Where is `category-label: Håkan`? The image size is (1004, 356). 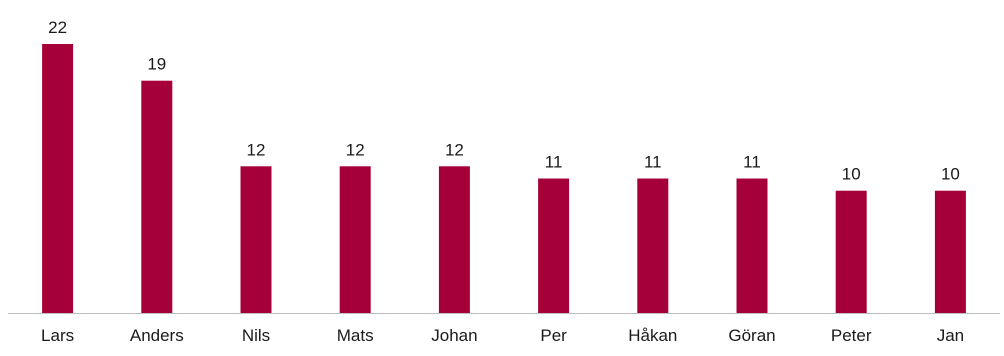
category-label: Håkan is located at coordinates (652, 335).